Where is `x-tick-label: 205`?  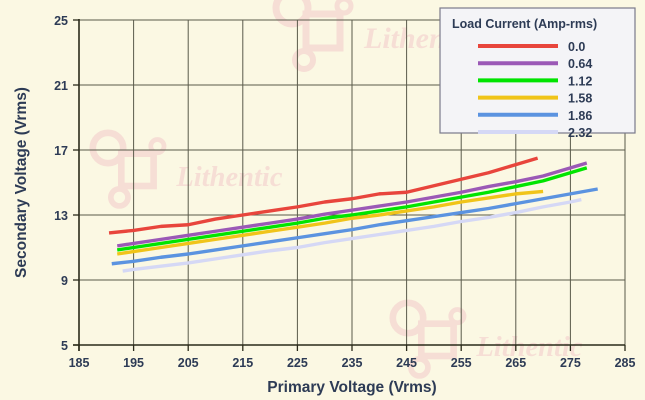 x-tick-label: 205 is located at coordinates (188, 363).